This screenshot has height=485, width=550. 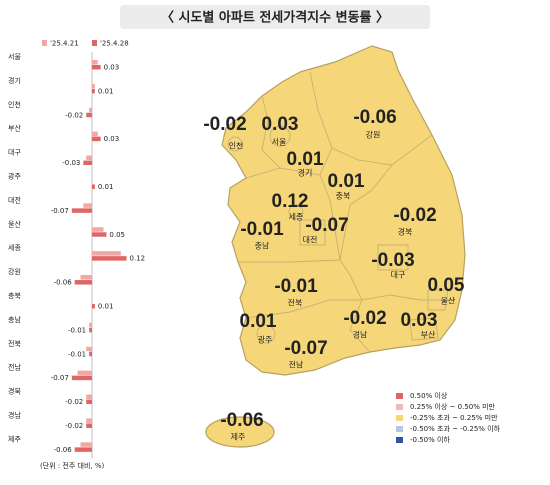 I want to click on chart-title: 〈 시도별 아파트 전세가격지수 변동률 〉, so click(x=275, y=18).